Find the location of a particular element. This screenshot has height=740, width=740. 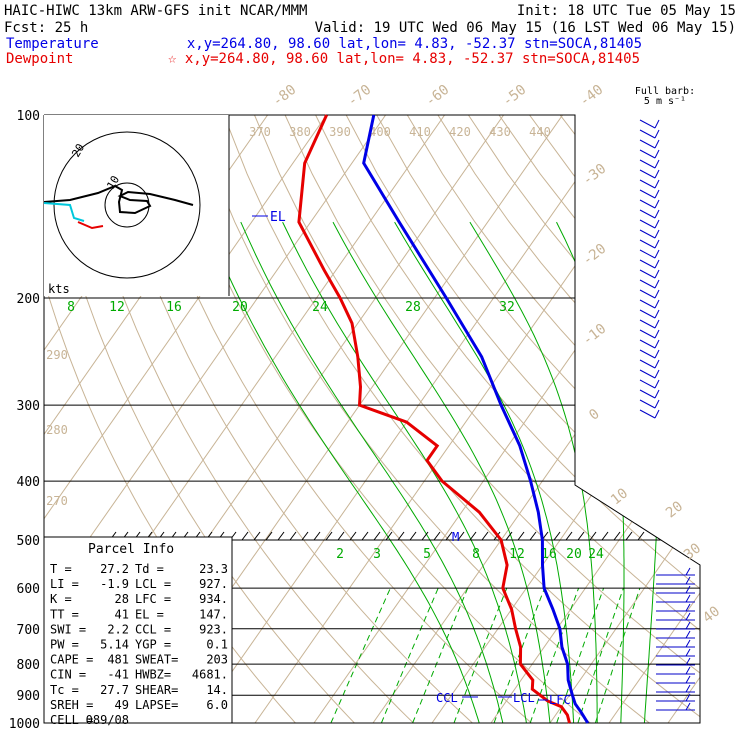

barb-key-line1: Full barb: is located at coordinates (665, 91).